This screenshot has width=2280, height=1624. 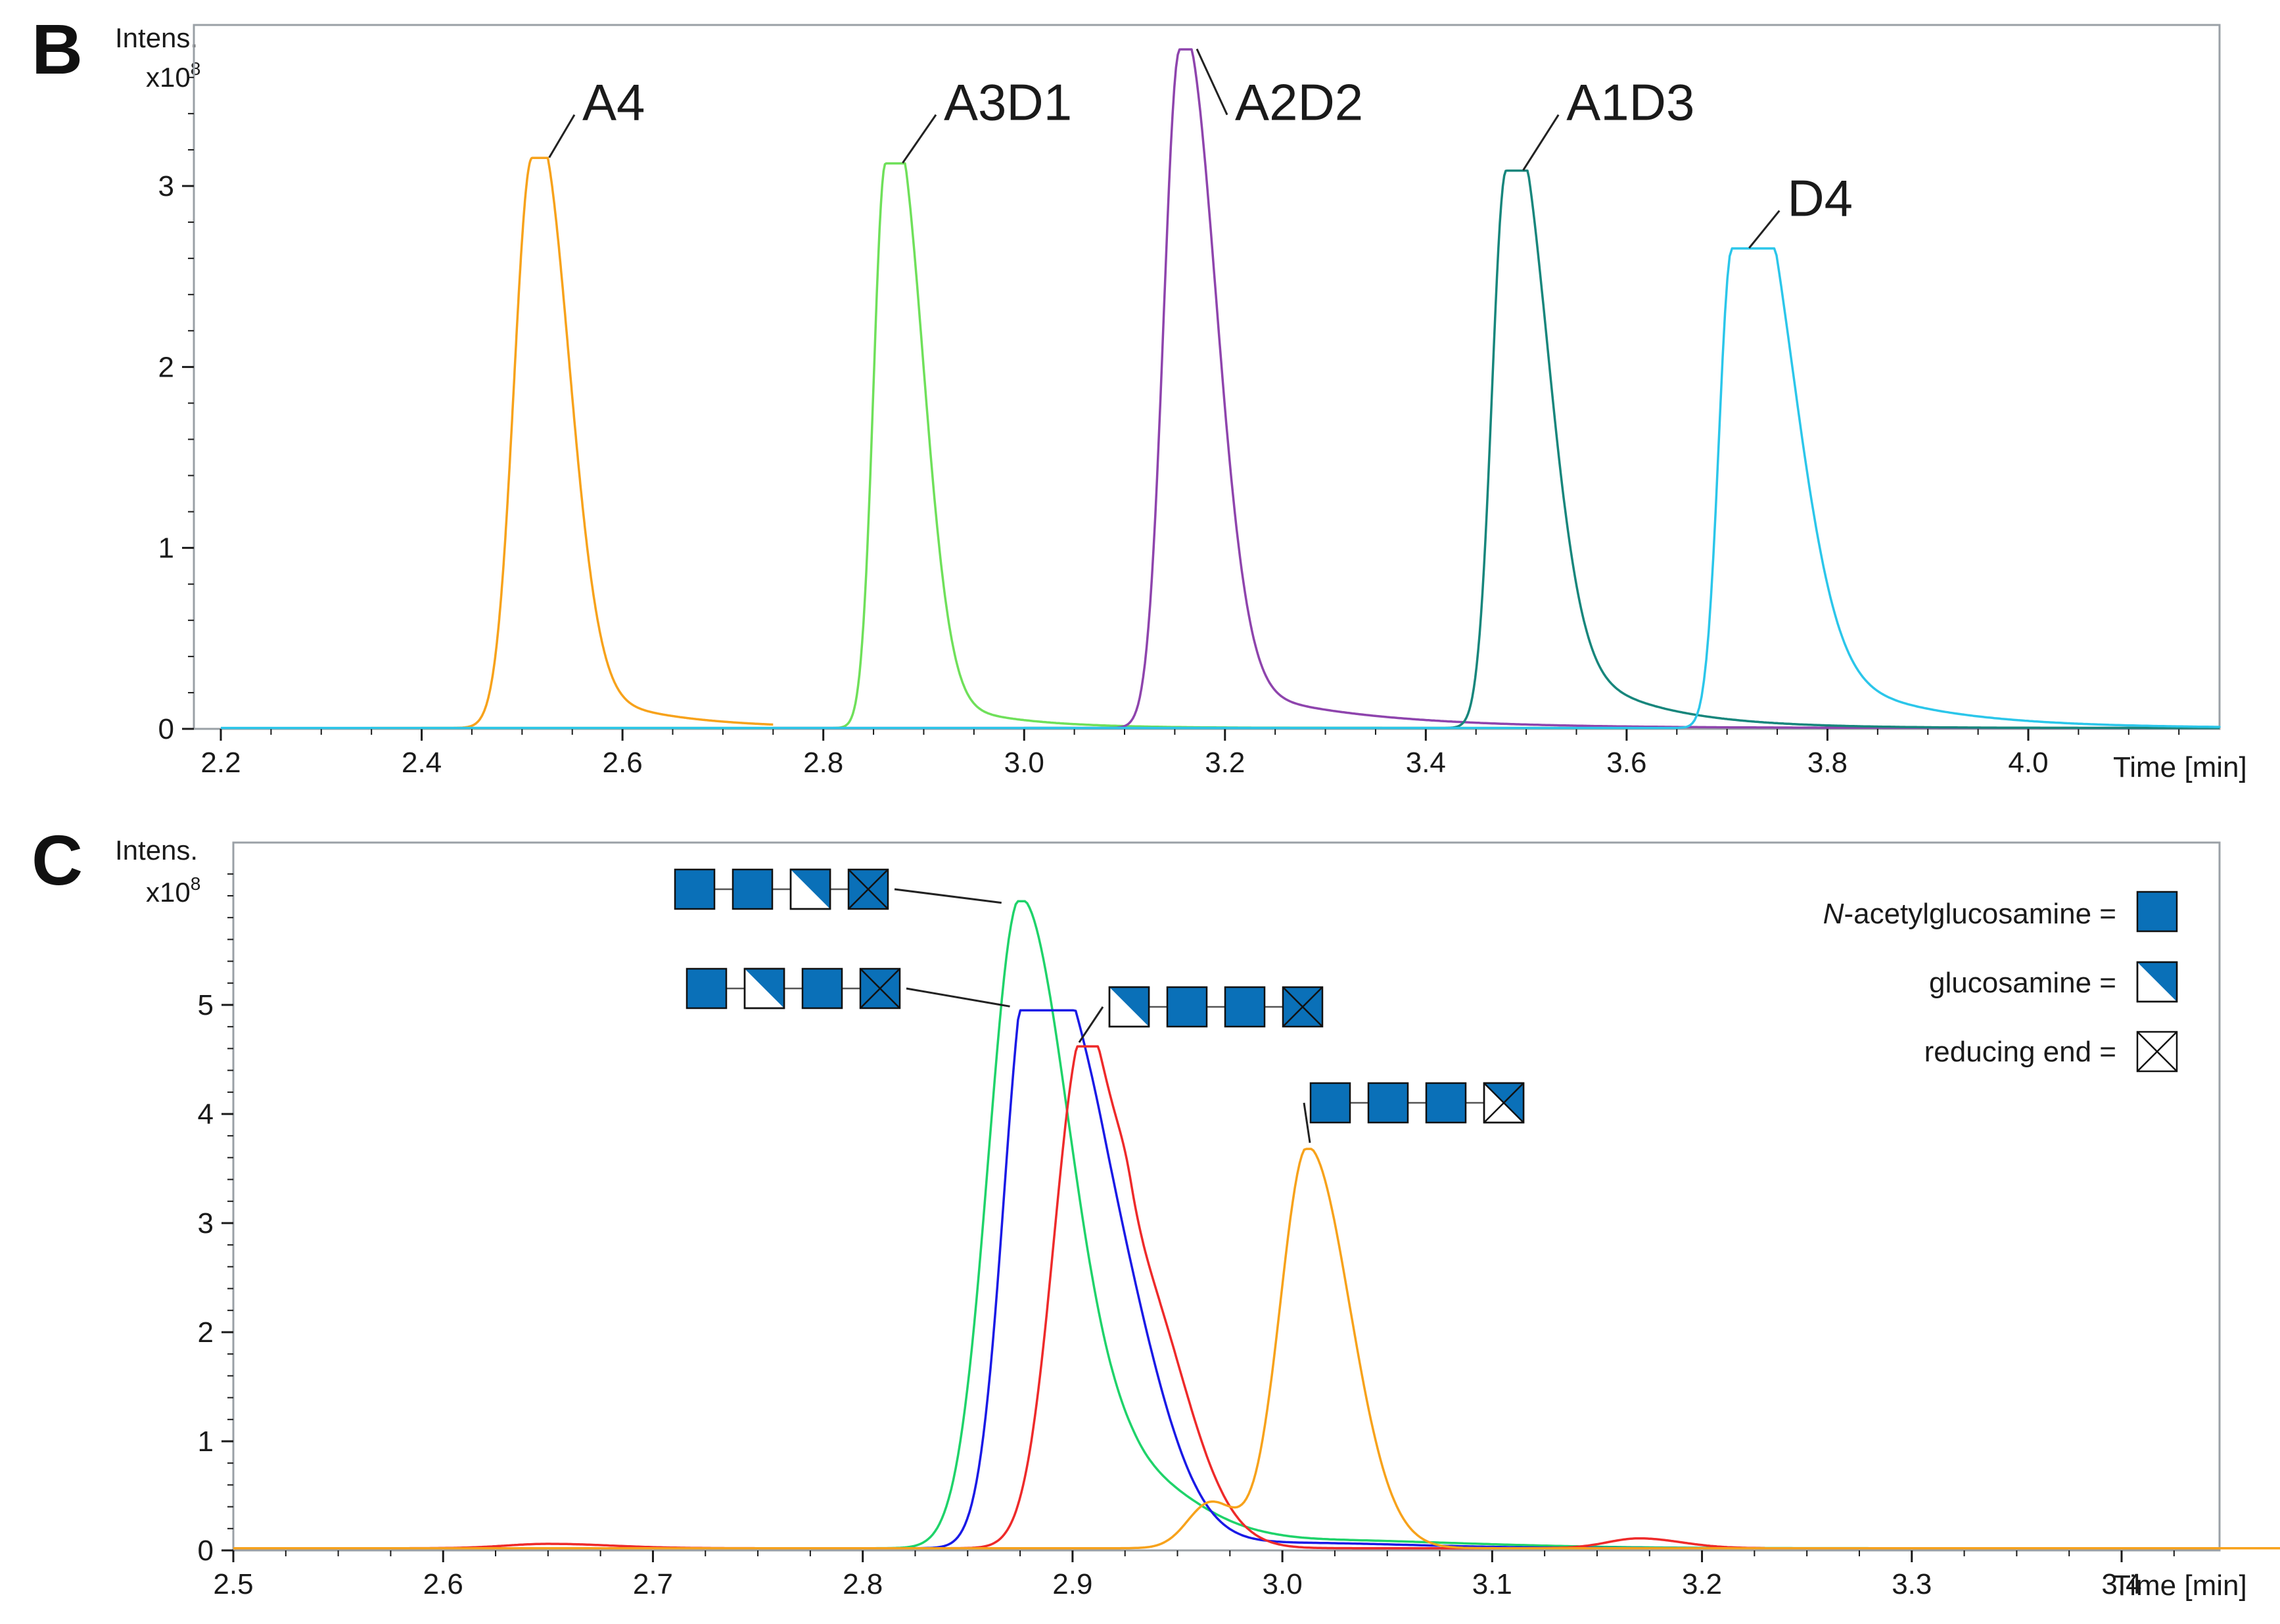 I want to click on panel-b-ylabel-scale: x108, so click(x=173, y=75).